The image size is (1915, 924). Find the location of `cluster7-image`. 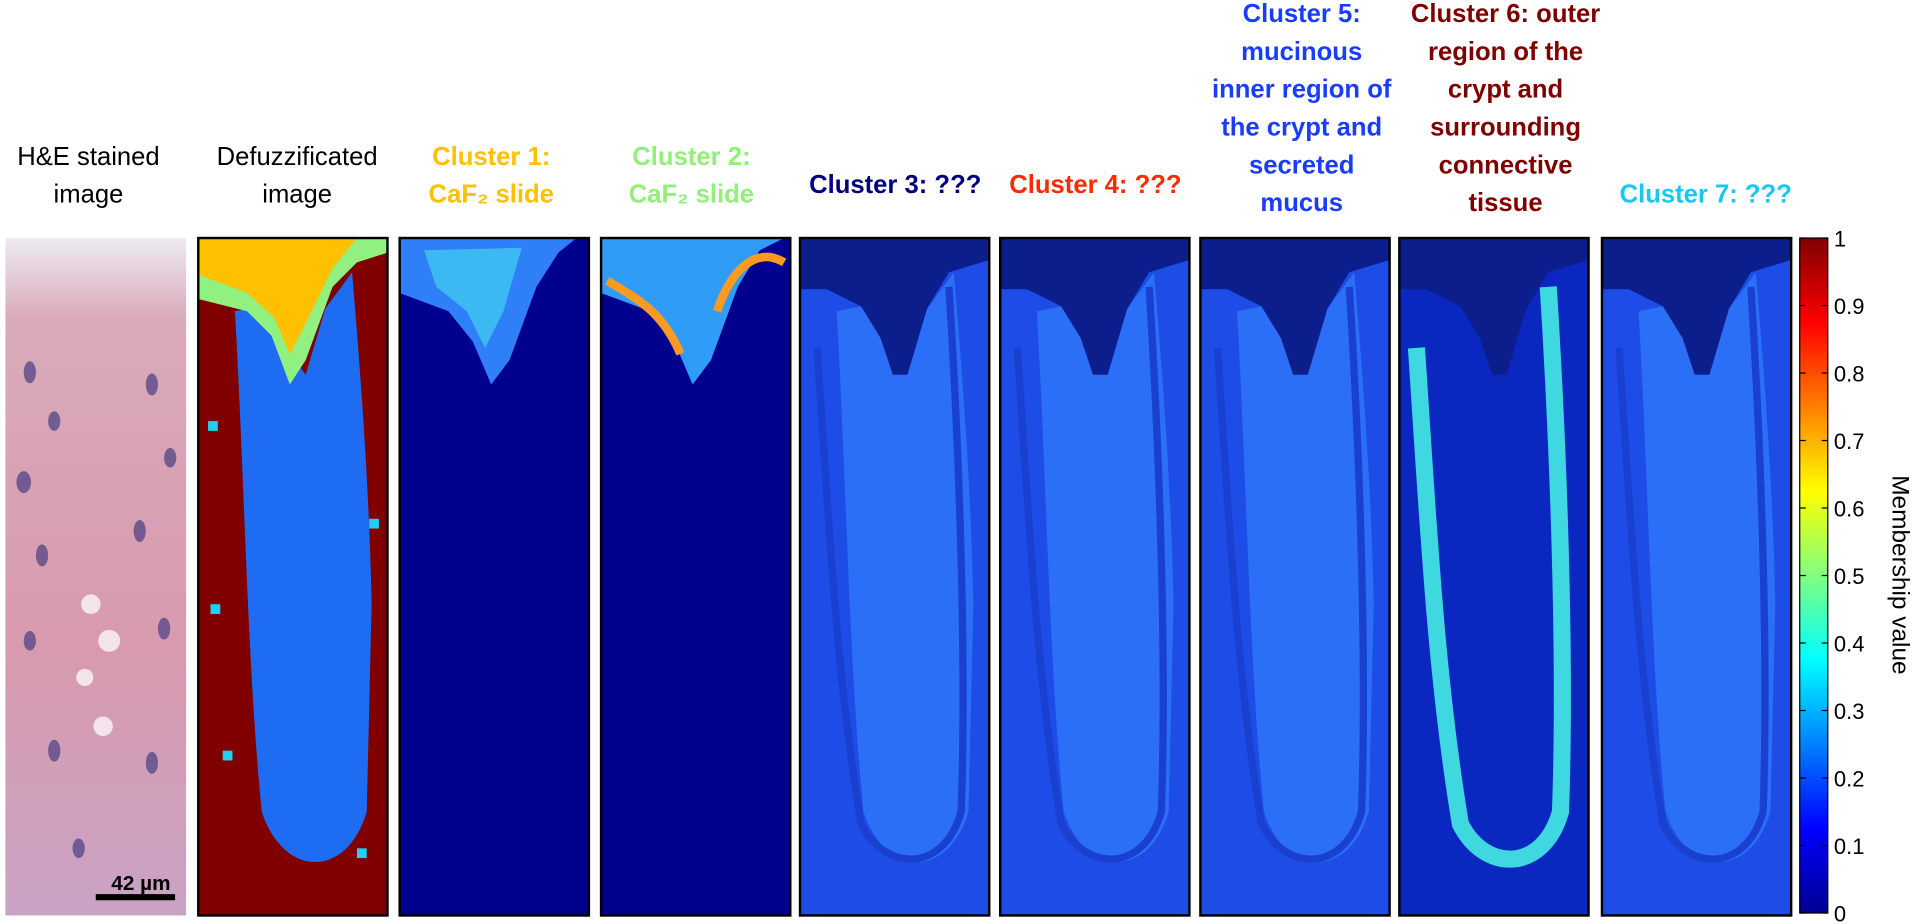

cluster7-image is located at coordinates (1696, 576).